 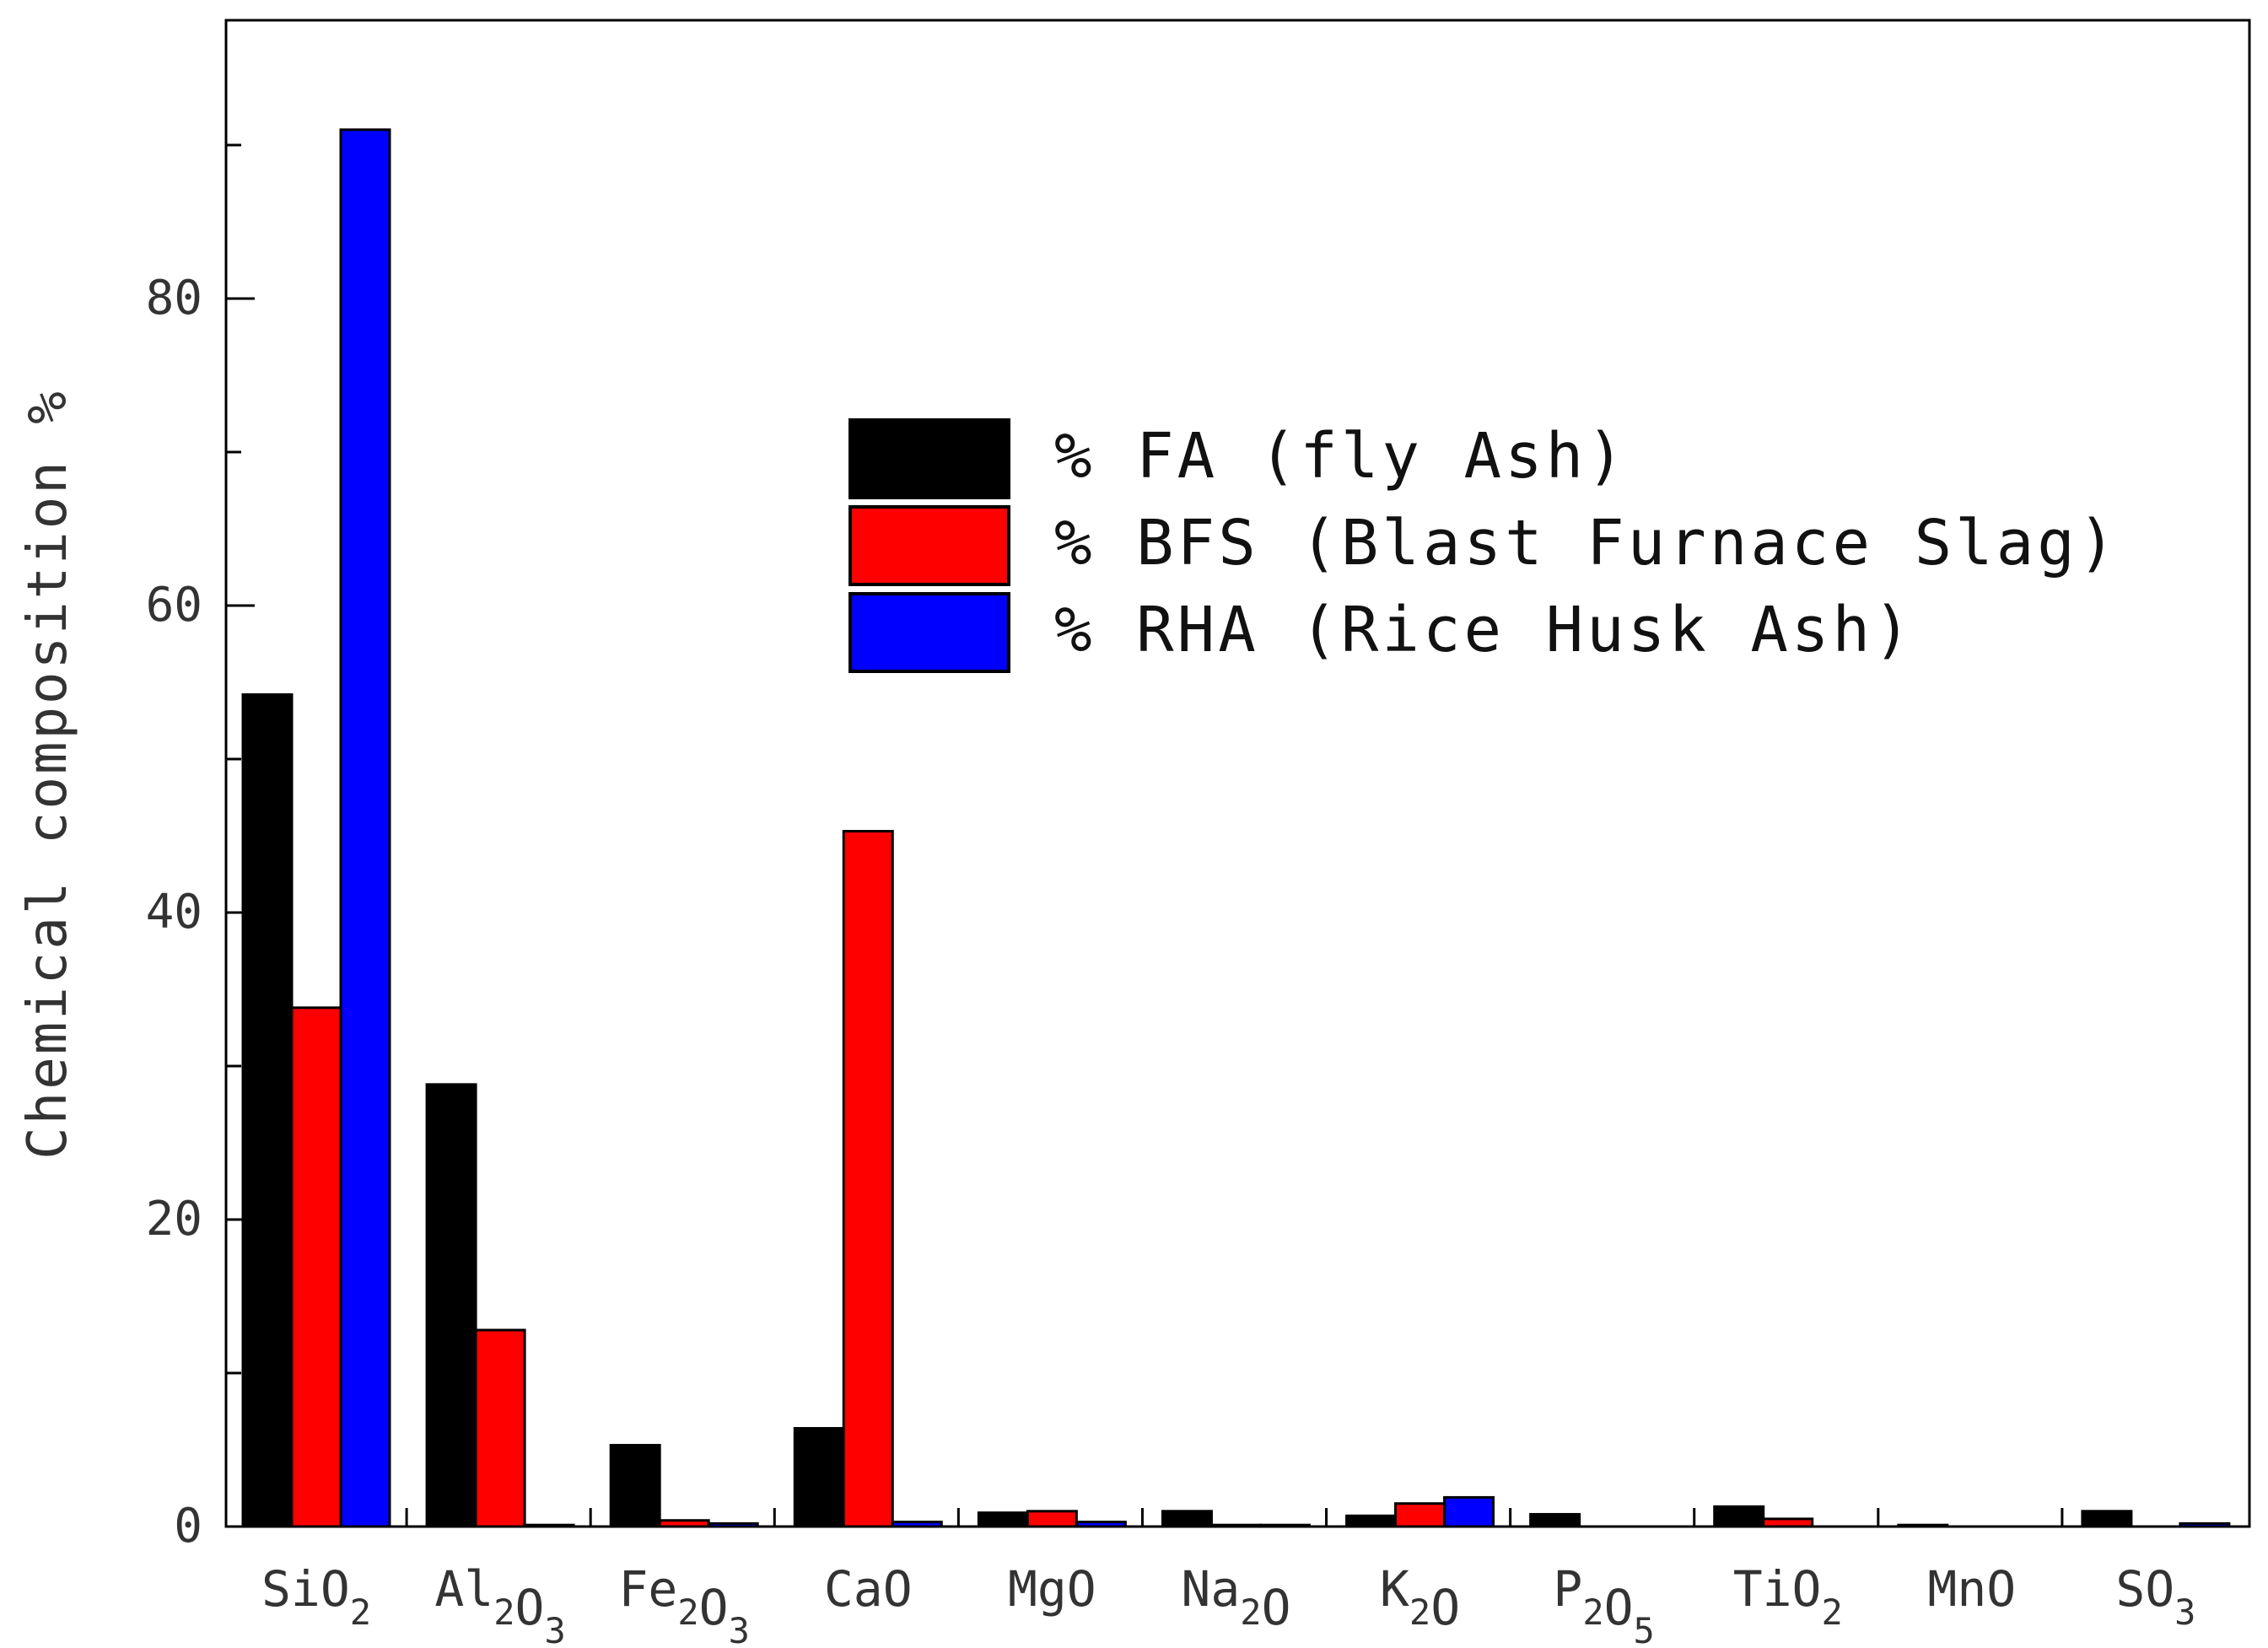 I want to click on bar-bfs-na2o, so click(x=1236, y=1526).